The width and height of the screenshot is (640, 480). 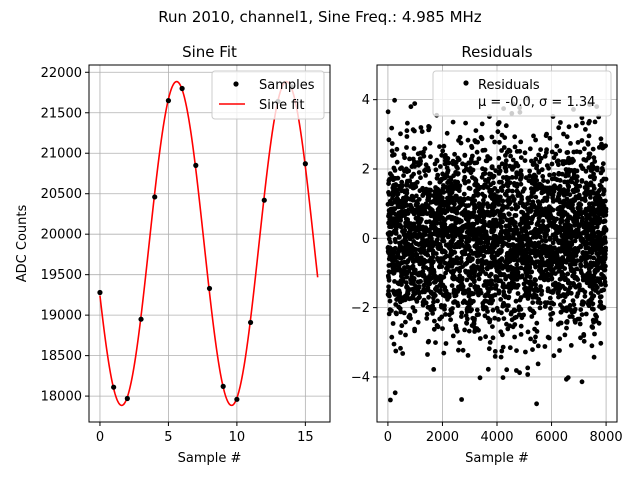 What do you see at coordinates (209, 52) in the screenshot?
I see `sine-fit-title: Sine Fit` at bounding box center [209, 52].